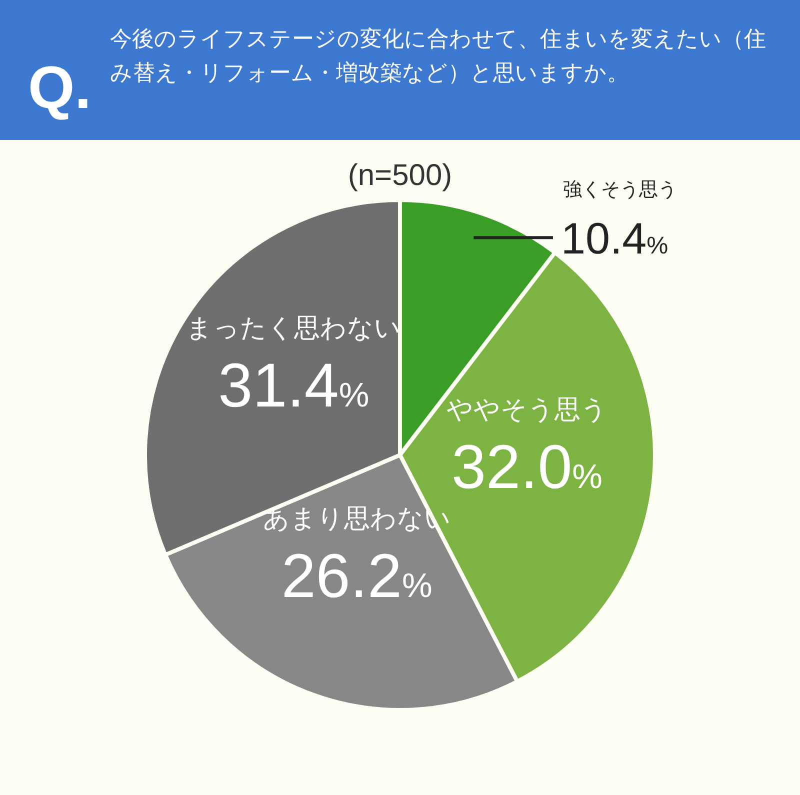  Describe the element at coordinates (60, 87) in the screenshot. I see `text: Q.` at that location.